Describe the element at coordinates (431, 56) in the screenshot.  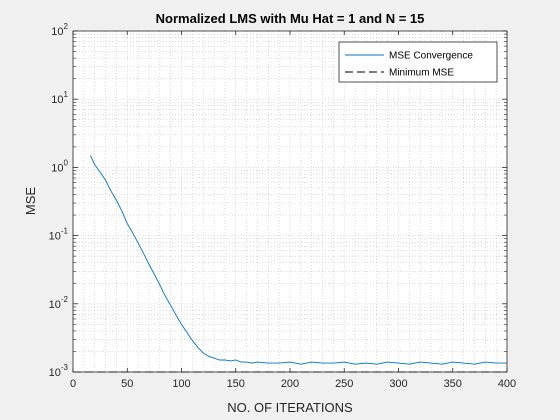
I see `legend-label-mse-convergence: MSE Convergence` at that location.